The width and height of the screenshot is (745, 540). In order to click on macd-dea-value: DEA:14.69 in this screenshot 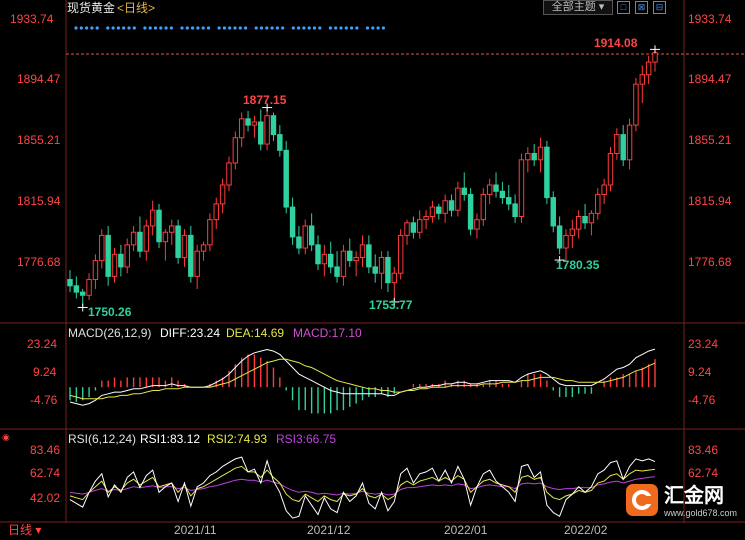, I will do `click(255, 333)`.